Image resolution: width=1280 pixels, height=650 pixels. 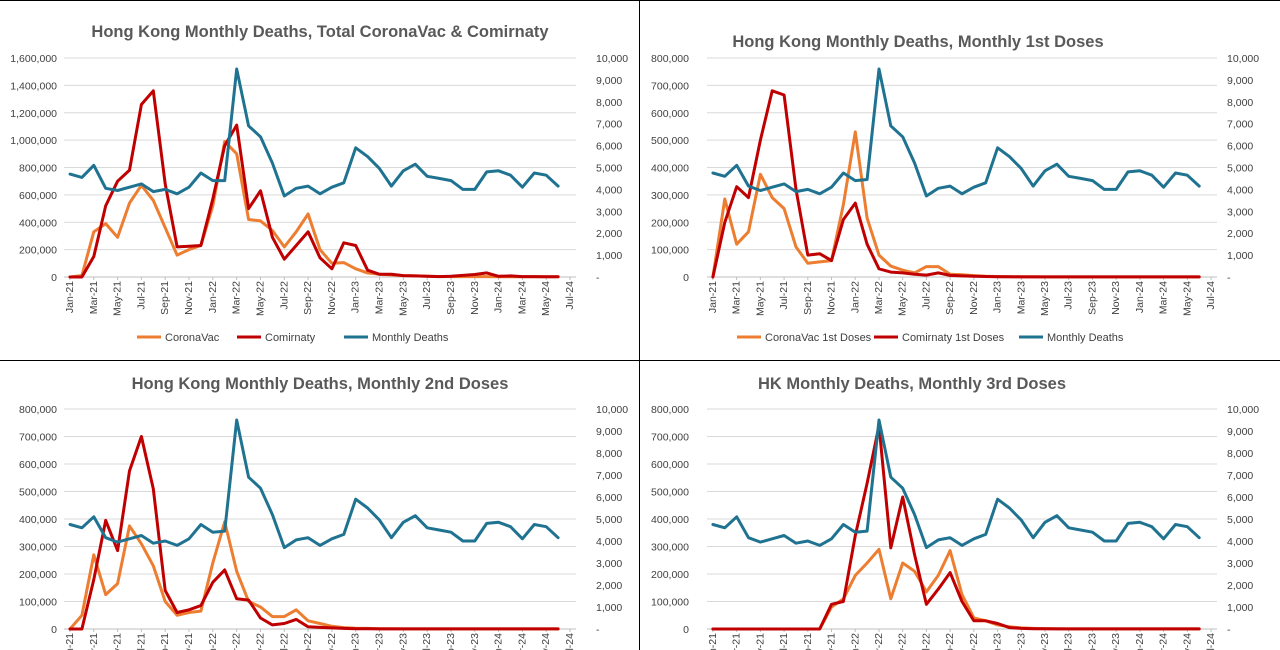 I want to click on legend-label-coronavac: CoronaVac, so click(x=192, y=338).